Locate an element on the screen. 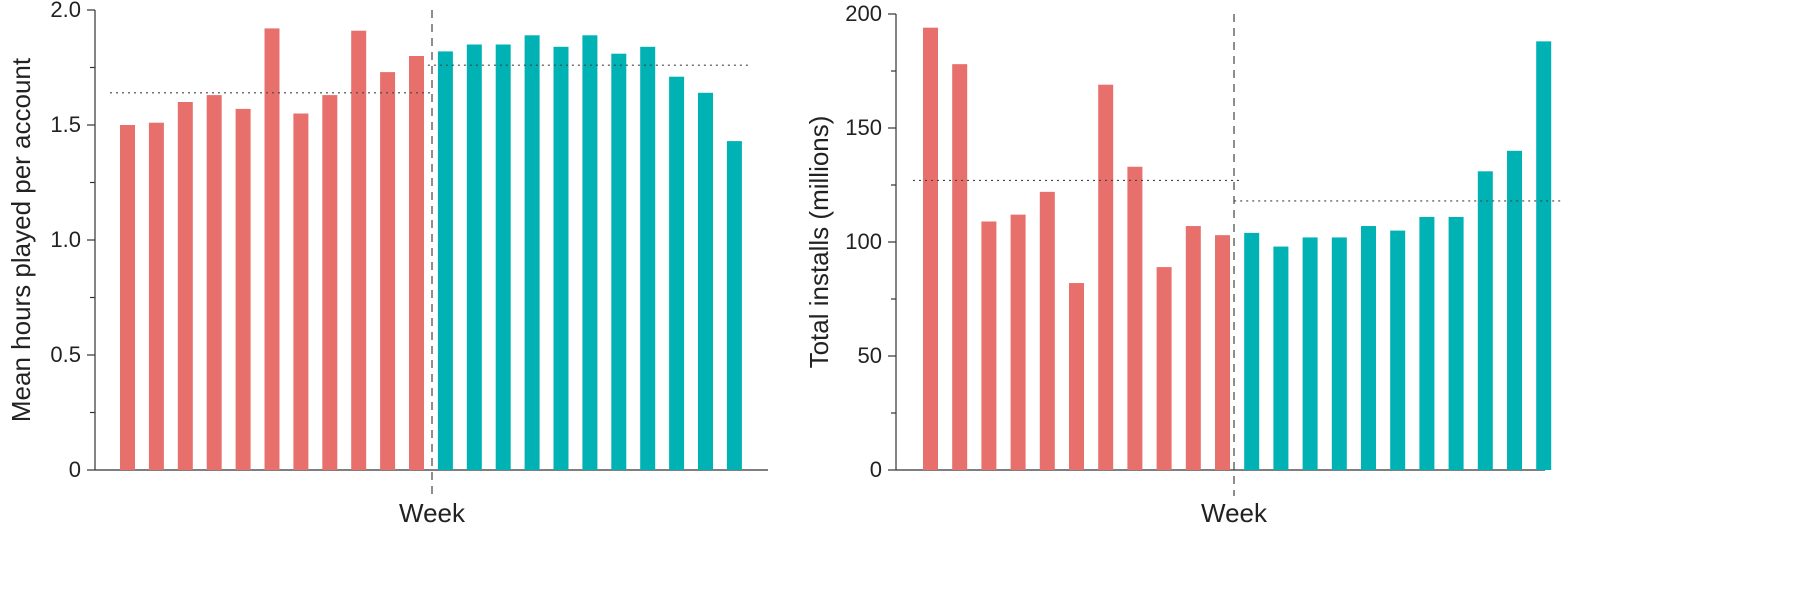  y-tick-label: 1.0 is located at coordinates (65, 239).